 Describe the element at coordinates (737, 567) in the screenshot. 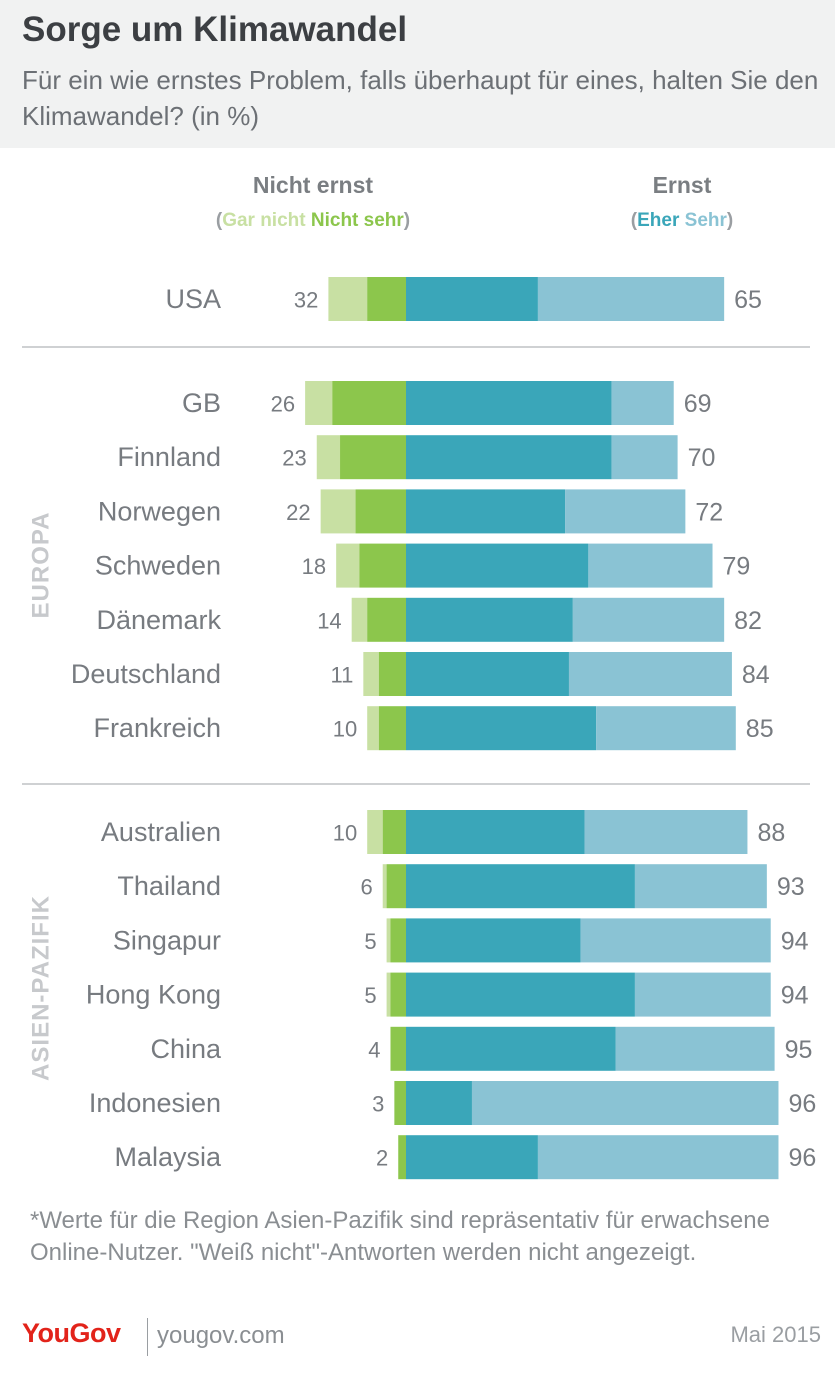

I see `total-right-label: 79` at that location.